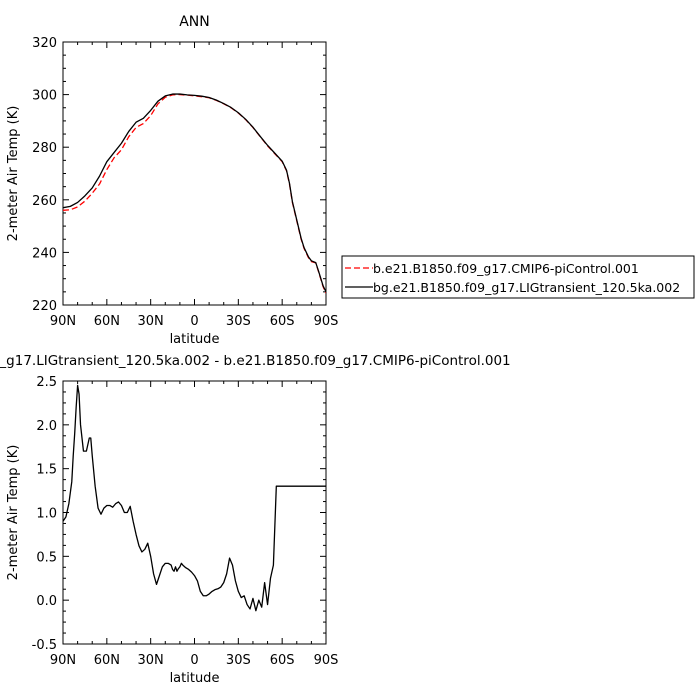 This screenshot has height=700, width=700. Describe the element at coordinates (44, 96) in the screenshot. I see `y-tick-label: 300` at that location.